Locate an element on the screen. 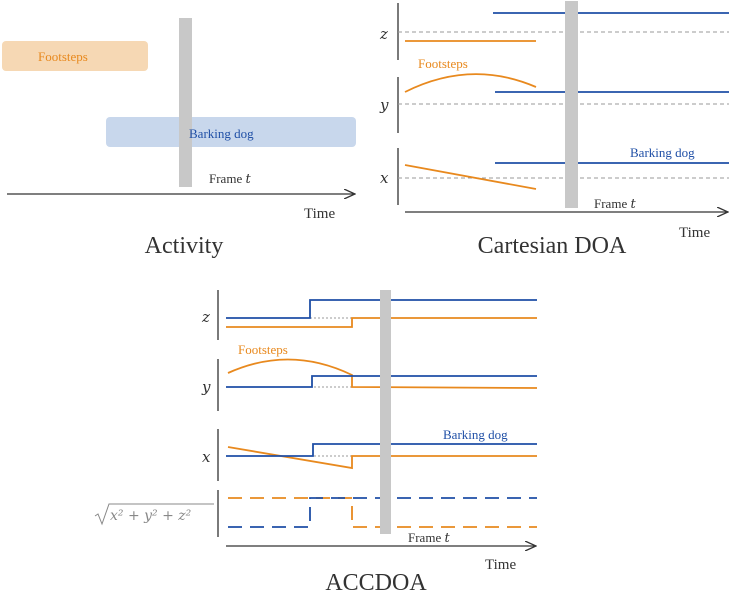 This screenshot has width=731, height=593. panel-caption: ACCDOA is located at coordinates (376, 581).